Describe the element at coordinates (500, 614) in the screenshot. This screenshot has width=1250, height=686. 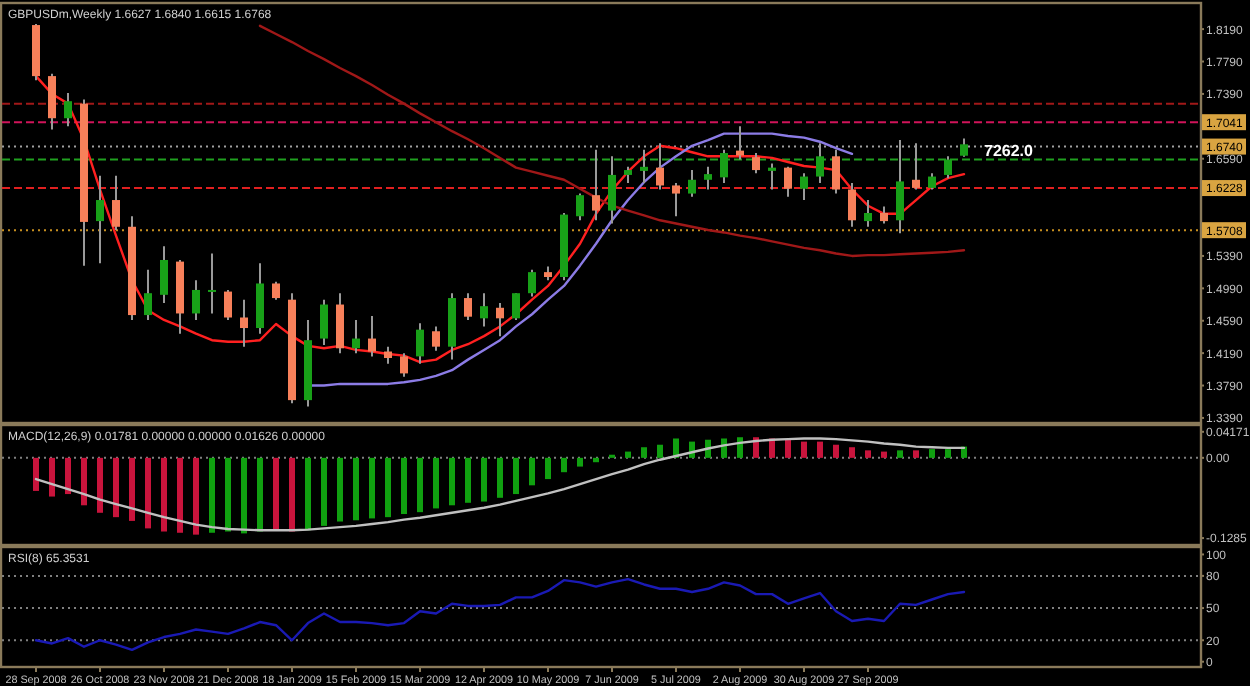
I see `line-series` at that location.